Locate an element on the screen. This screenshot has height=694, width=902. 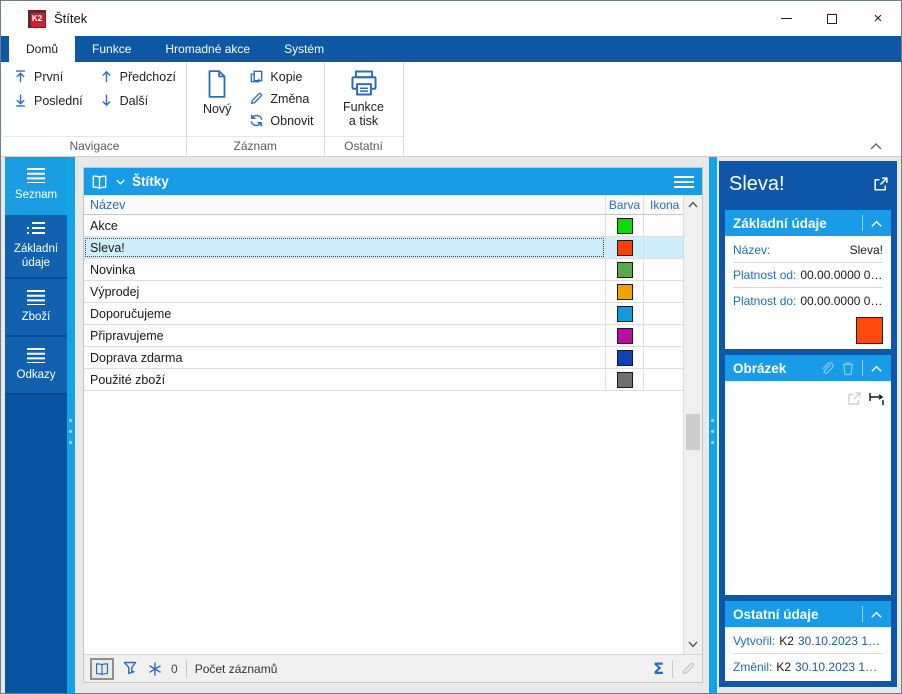
section-image-title: Obrázek is located at coordinates (760, 368).